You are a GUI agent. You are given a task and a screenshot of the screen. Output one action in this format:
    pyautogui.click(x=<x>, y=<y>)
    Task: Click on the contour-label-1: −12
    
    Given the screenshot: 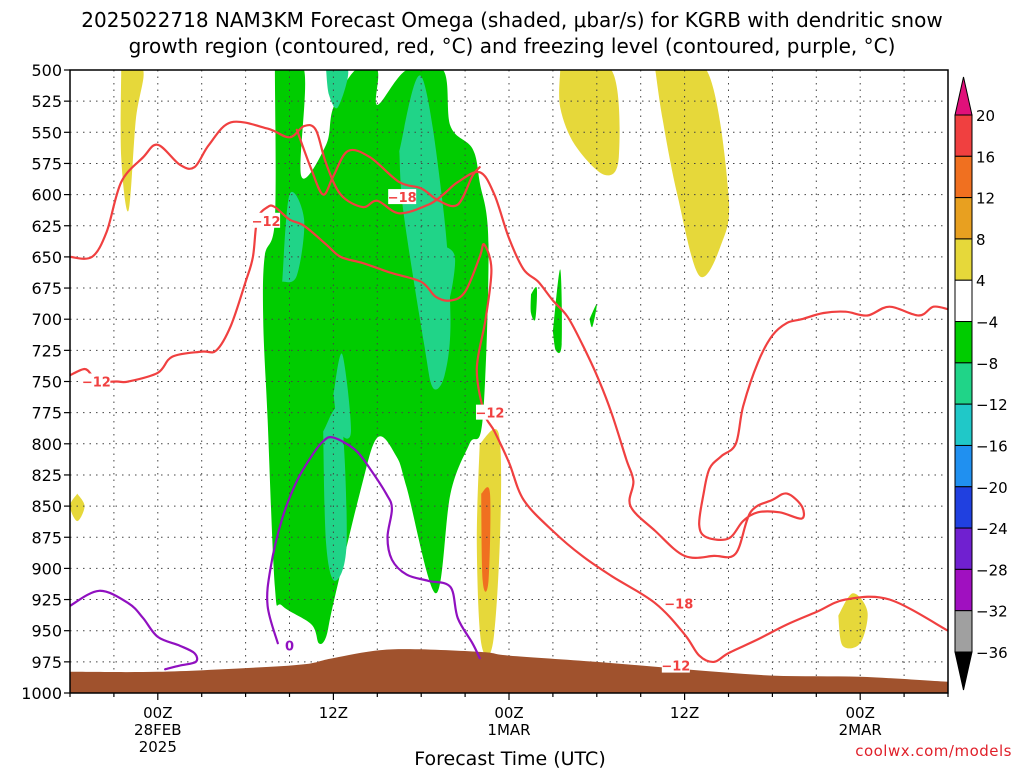 What is the action you would take?
    pyautogui.click(x=266, y=221)
    